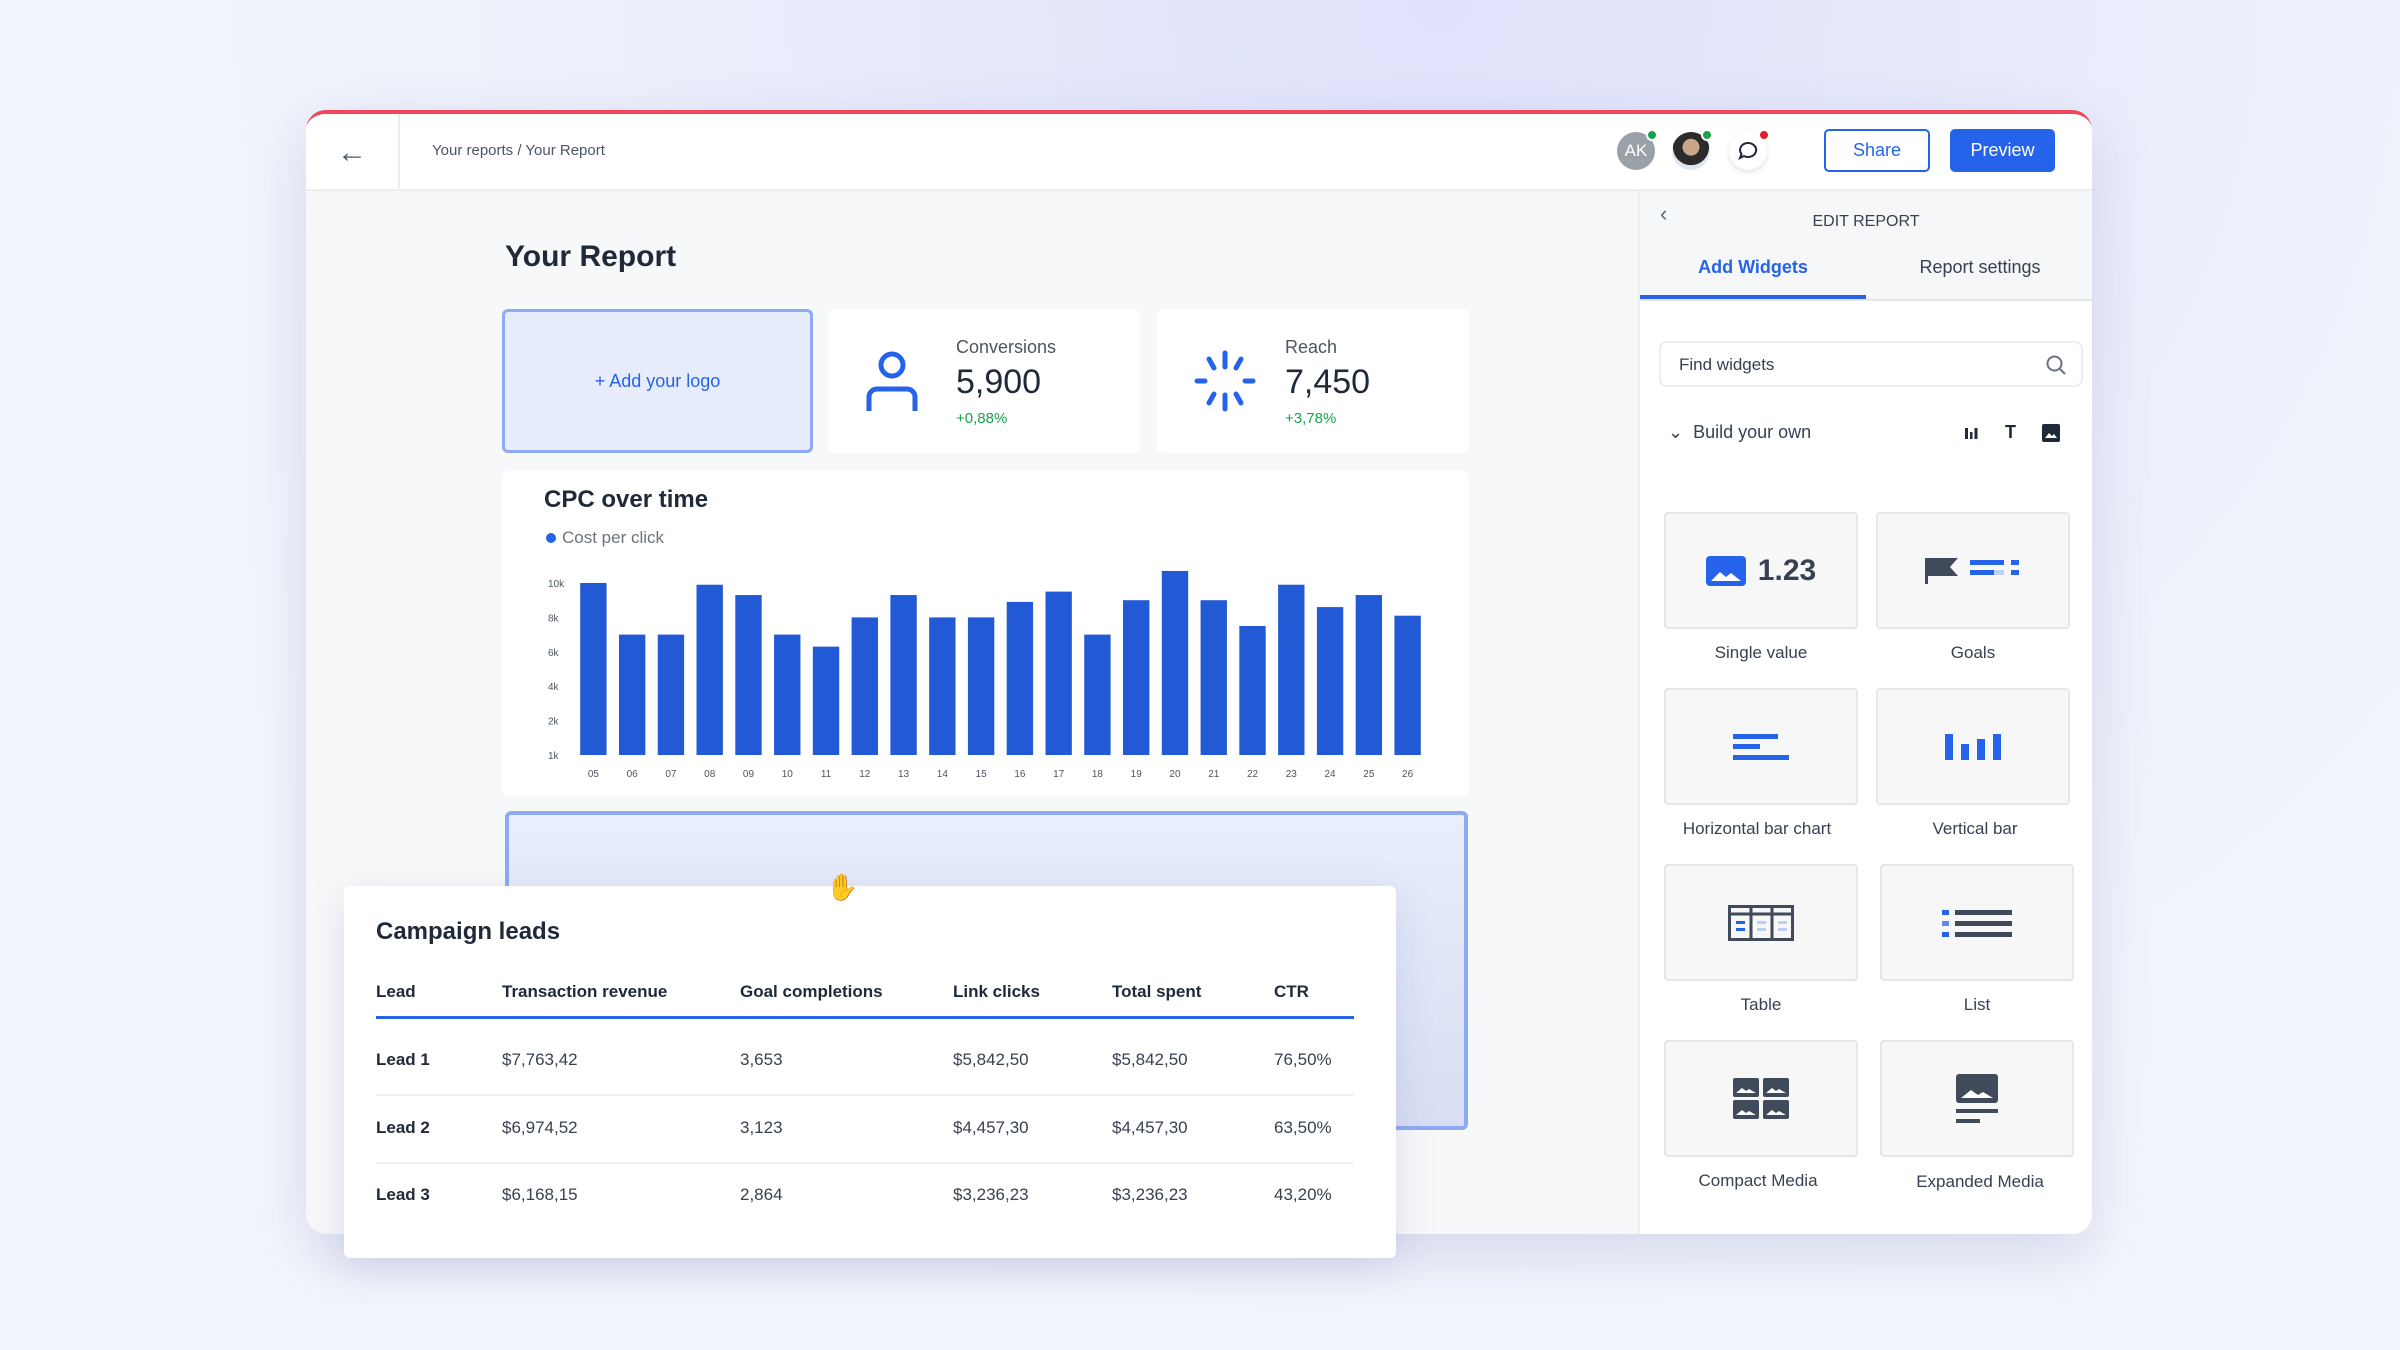 Image resolution: width=2400 pixels, height=1350 pixels. I want to click on search-placeholder: Find widgets, so click(1727, 364).